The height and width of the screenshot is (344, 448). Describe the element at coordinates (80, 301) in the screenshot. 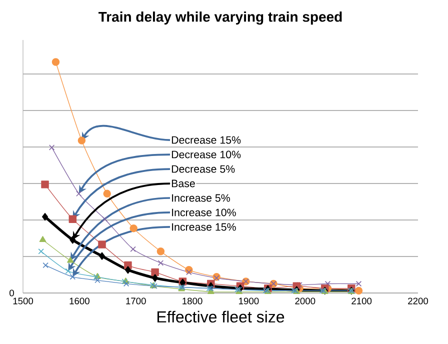

I see `x-tick-label: 1600` at that location.